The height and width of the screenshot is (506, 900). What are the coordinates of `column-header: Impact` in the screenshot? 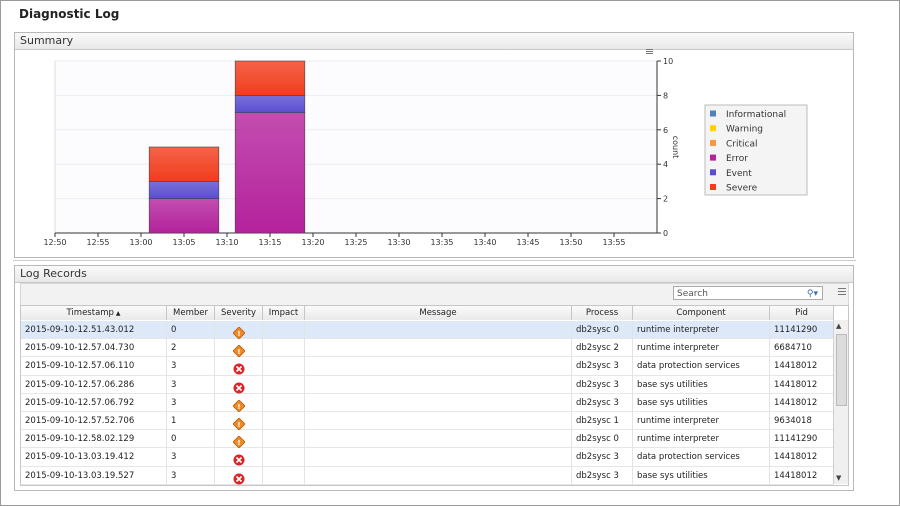 It's located at (284, 313).